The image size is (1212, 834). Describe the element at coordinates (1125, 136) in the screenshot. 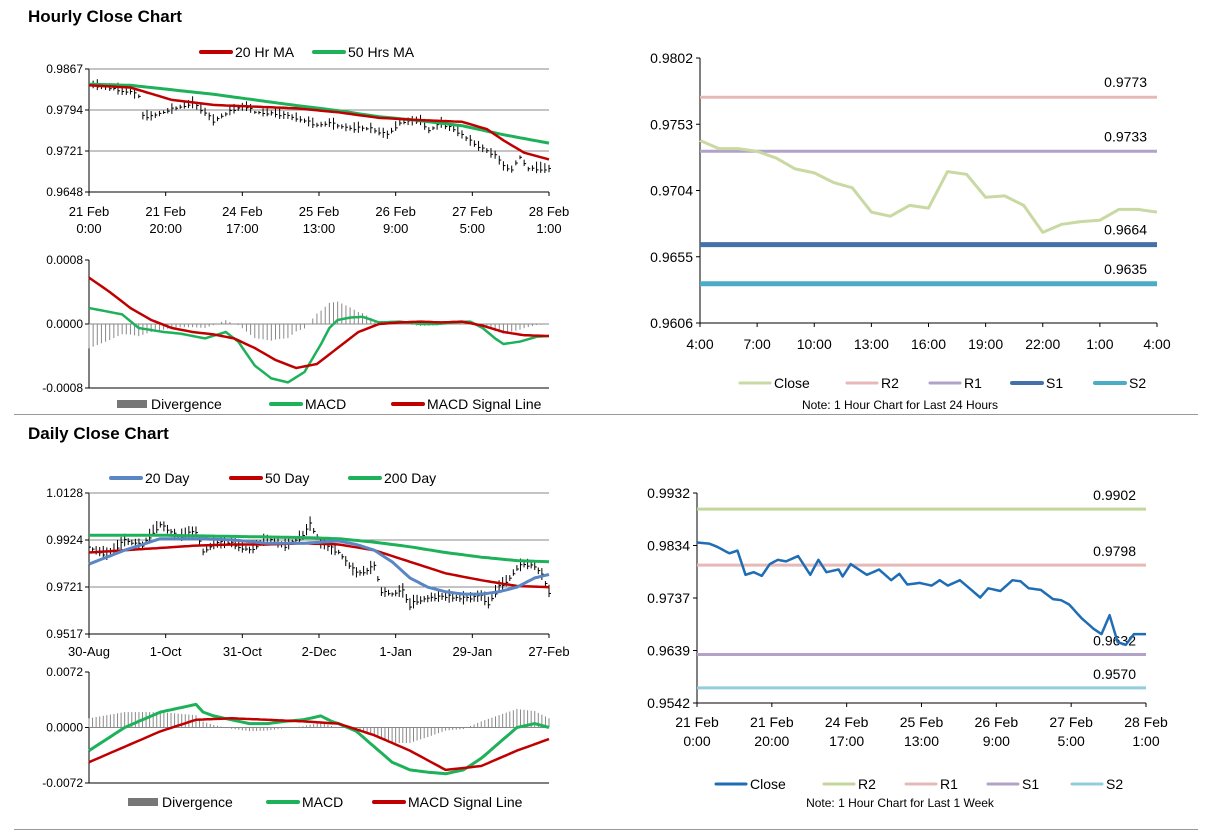

I see `hourly-24h-level-label: 0.9733` at that location.